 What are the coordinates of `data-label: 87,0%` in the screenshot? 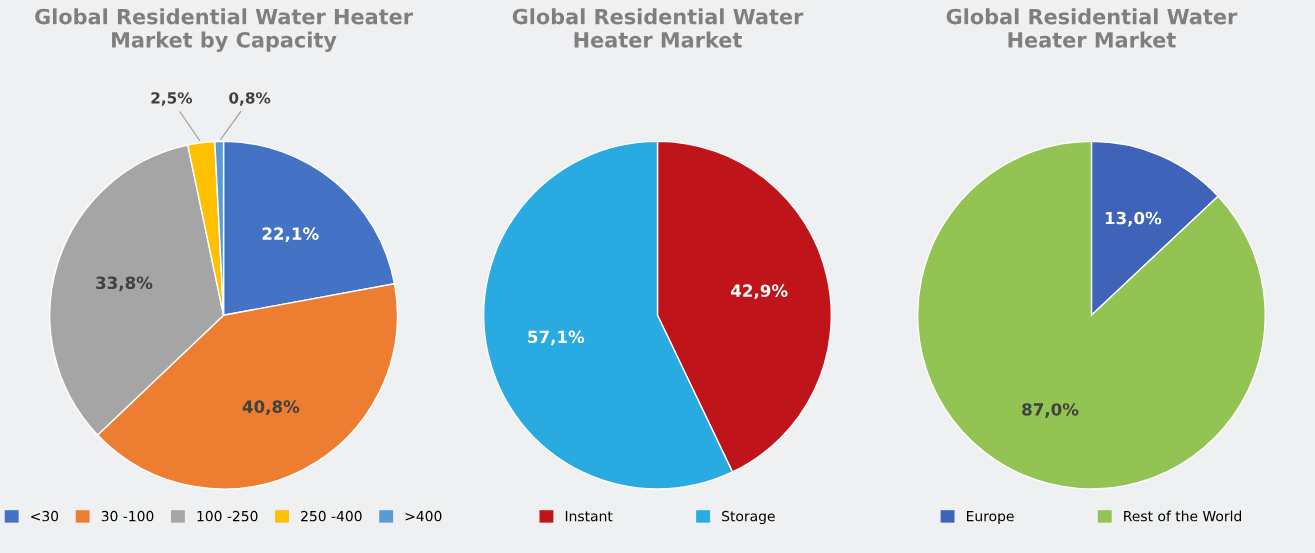 It's located at (1050, 410).